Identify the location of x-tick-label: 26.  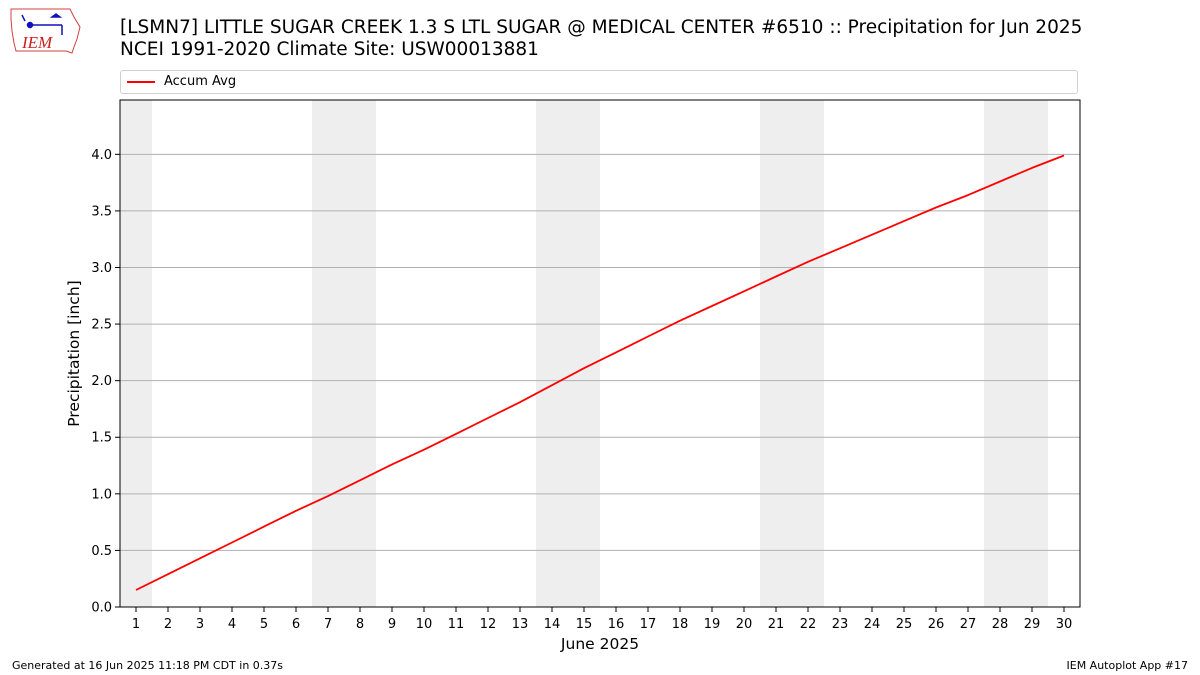
(936, 624).